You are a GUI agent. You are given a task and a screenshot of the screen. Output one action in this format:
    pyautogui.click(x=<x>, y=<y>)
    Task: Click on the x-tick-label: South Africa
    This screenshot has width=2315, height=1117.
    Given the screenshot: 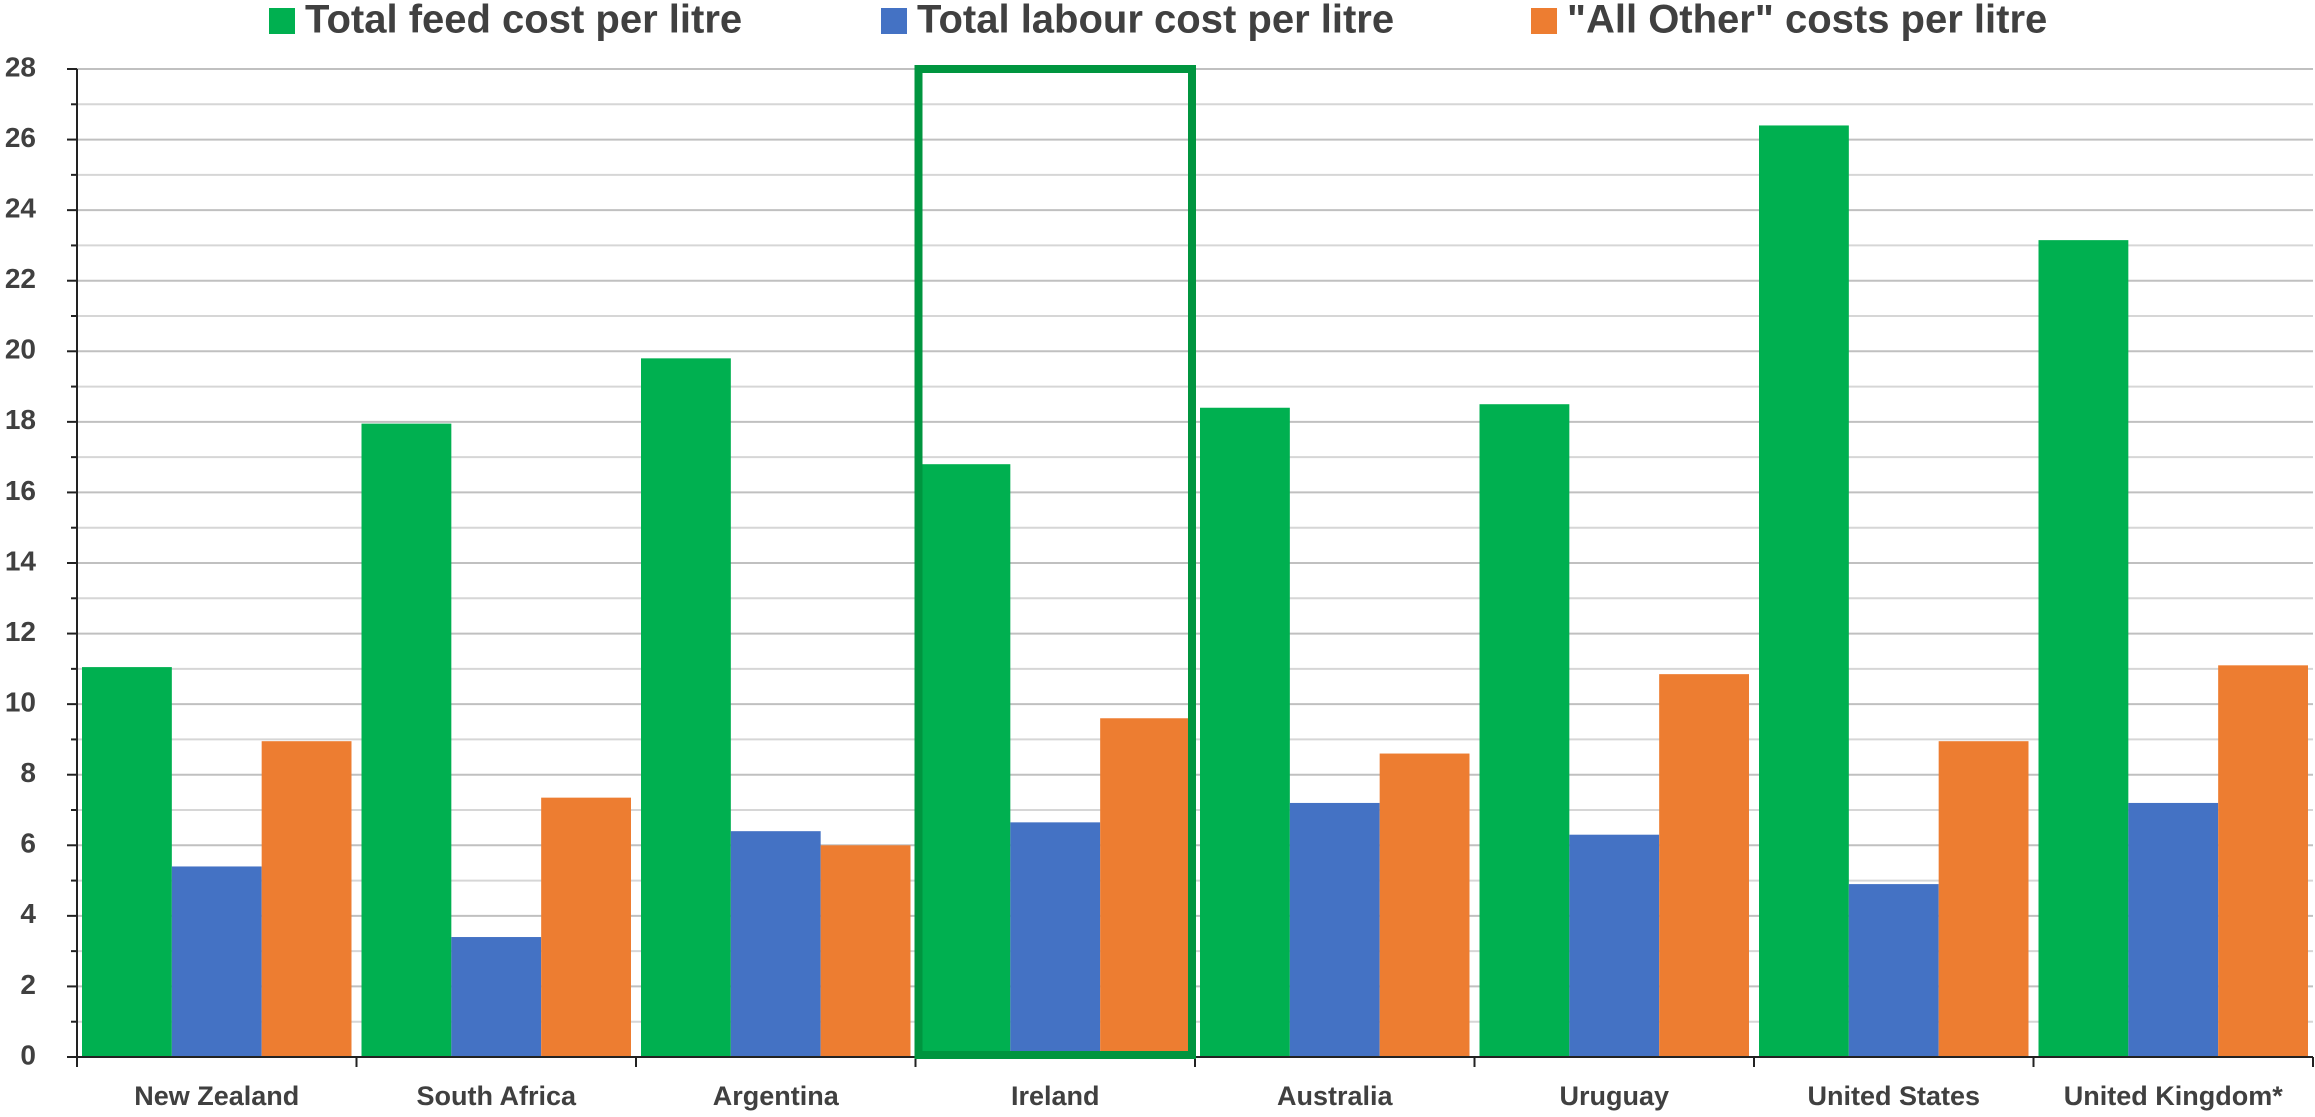 What is the action you would take?
    pyautogui.click(x=496, y=1096)
    